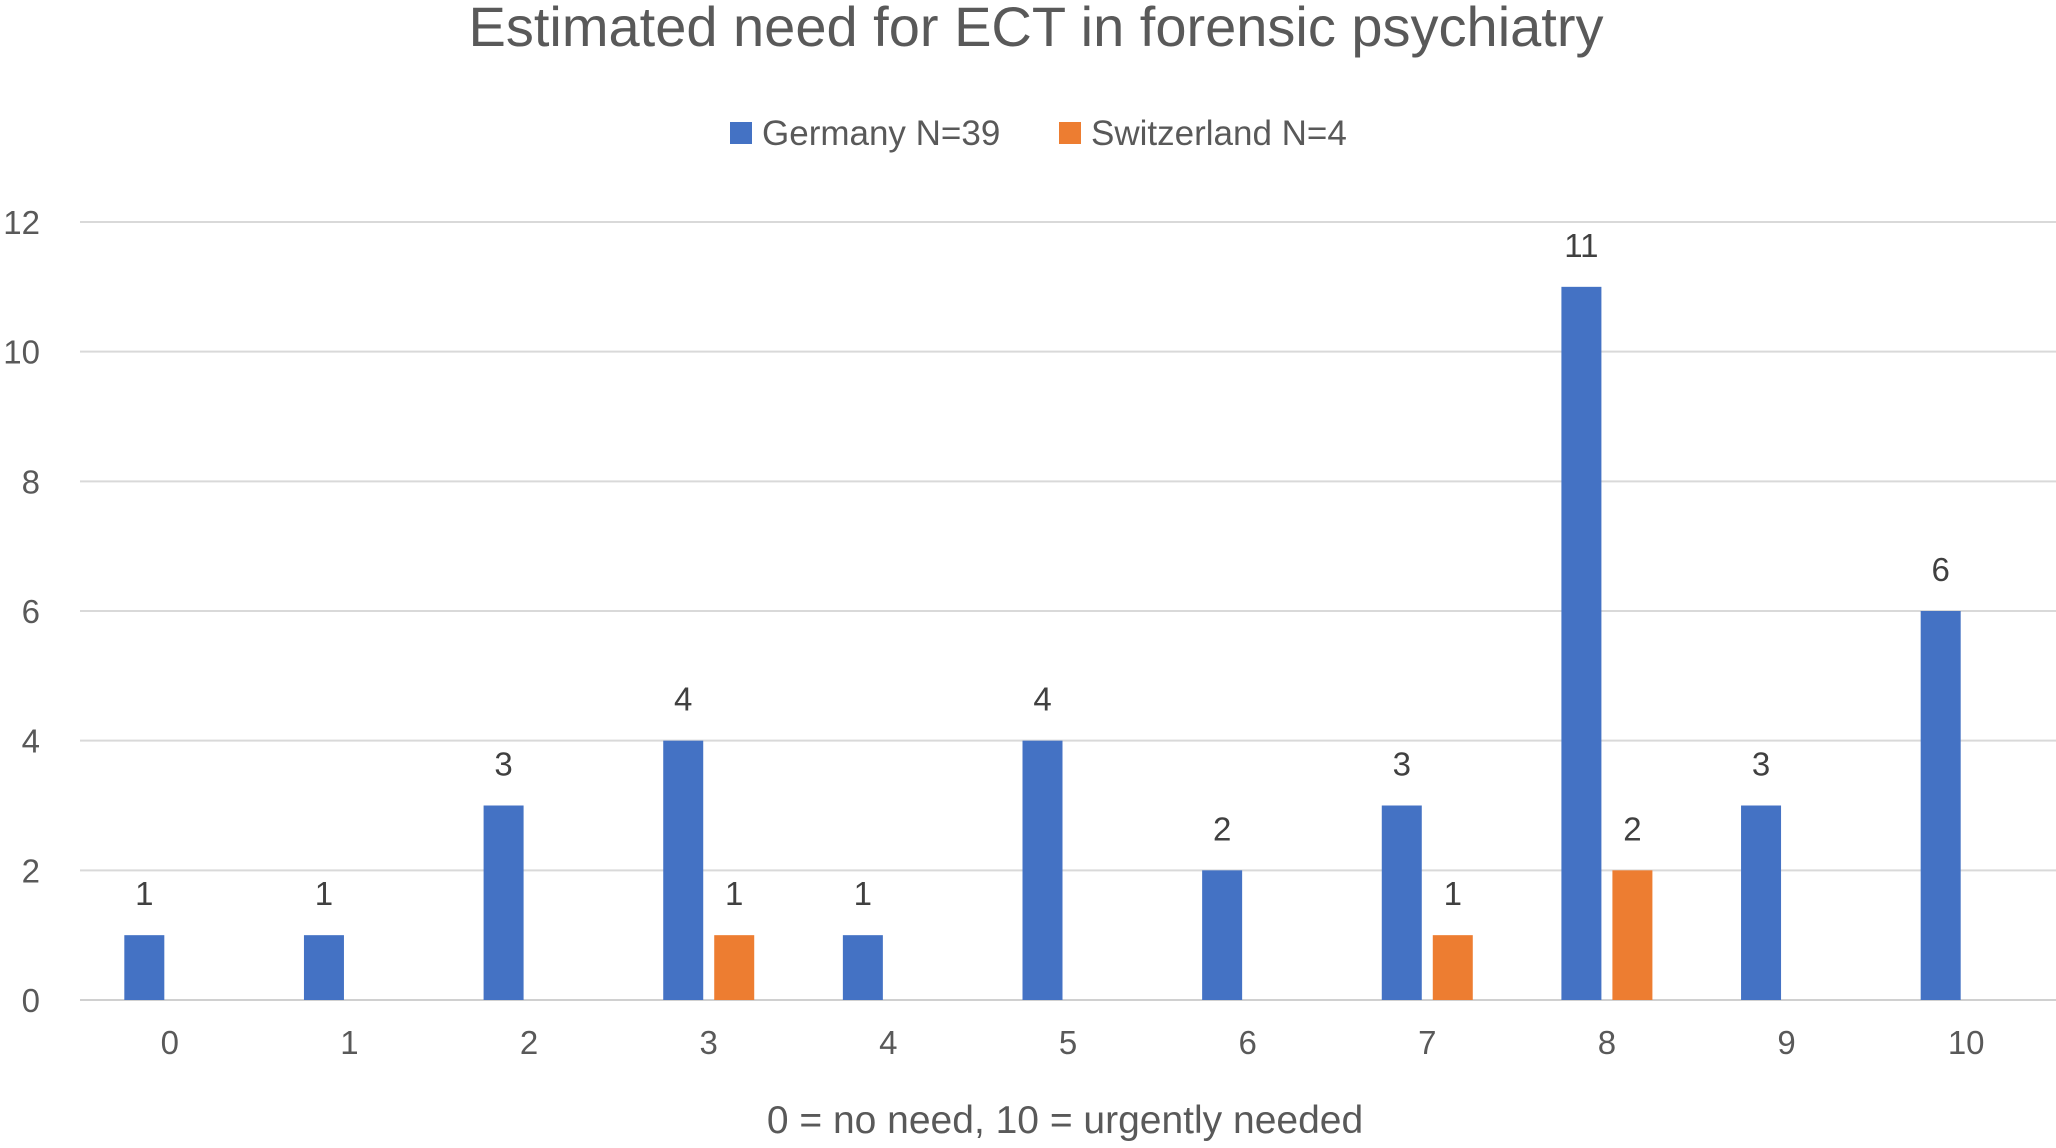  Describe the element at coordinates (1038, 133) in the screenshot. I see `legend: Germany N=39 Switzerland N=4` at that location.